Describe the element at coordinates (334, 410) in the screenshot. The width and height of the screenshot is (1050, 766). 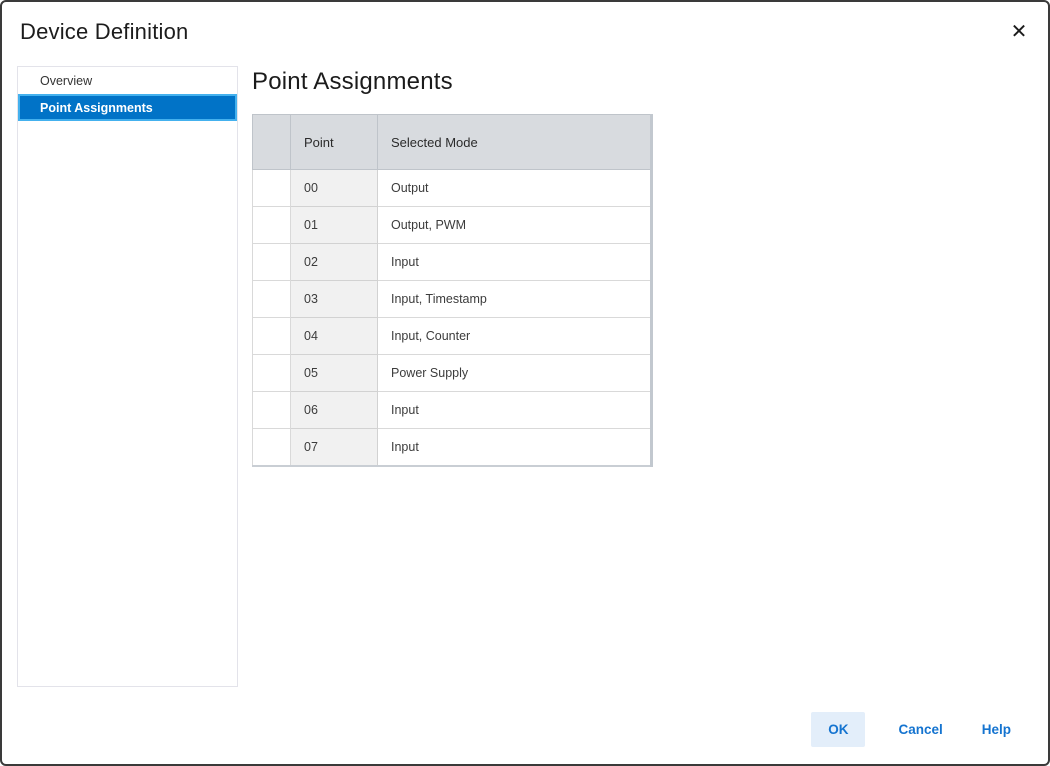
I see `point-cell: 06` at that location.